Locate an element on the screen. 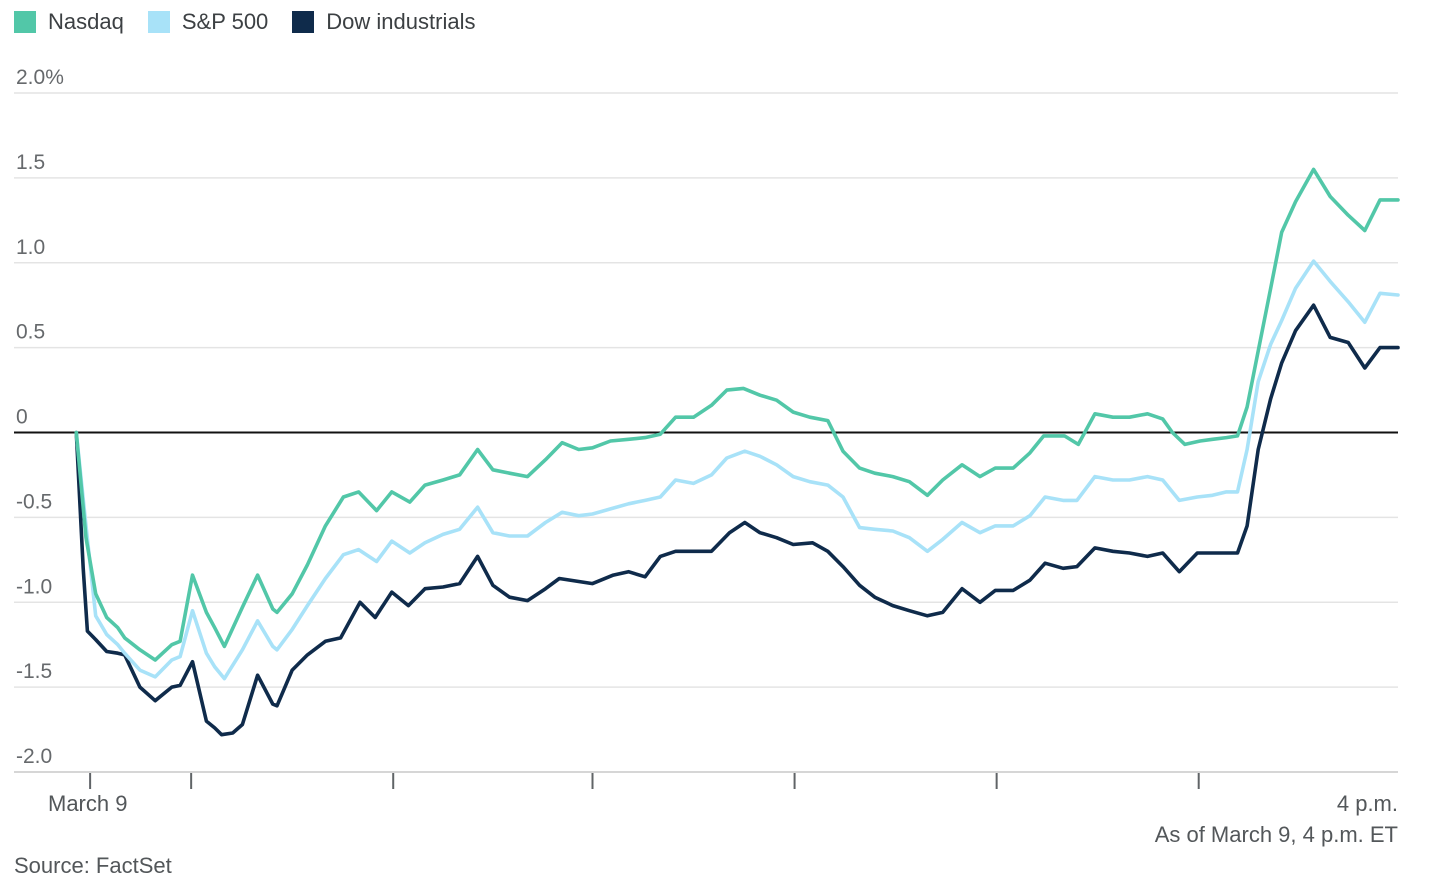 This screenshot has height=879, width=1456. legend: Nasdaq S&P 500 Dow industrials is located at coordinates (256, 22).